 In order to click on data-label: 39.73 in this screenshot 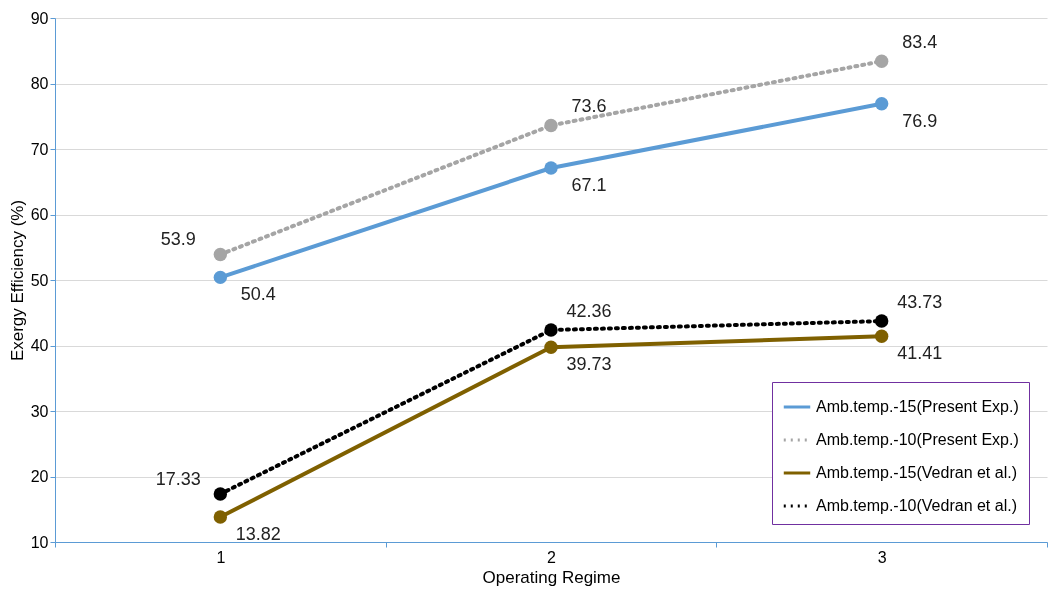, I will do `click(589, 364)`.